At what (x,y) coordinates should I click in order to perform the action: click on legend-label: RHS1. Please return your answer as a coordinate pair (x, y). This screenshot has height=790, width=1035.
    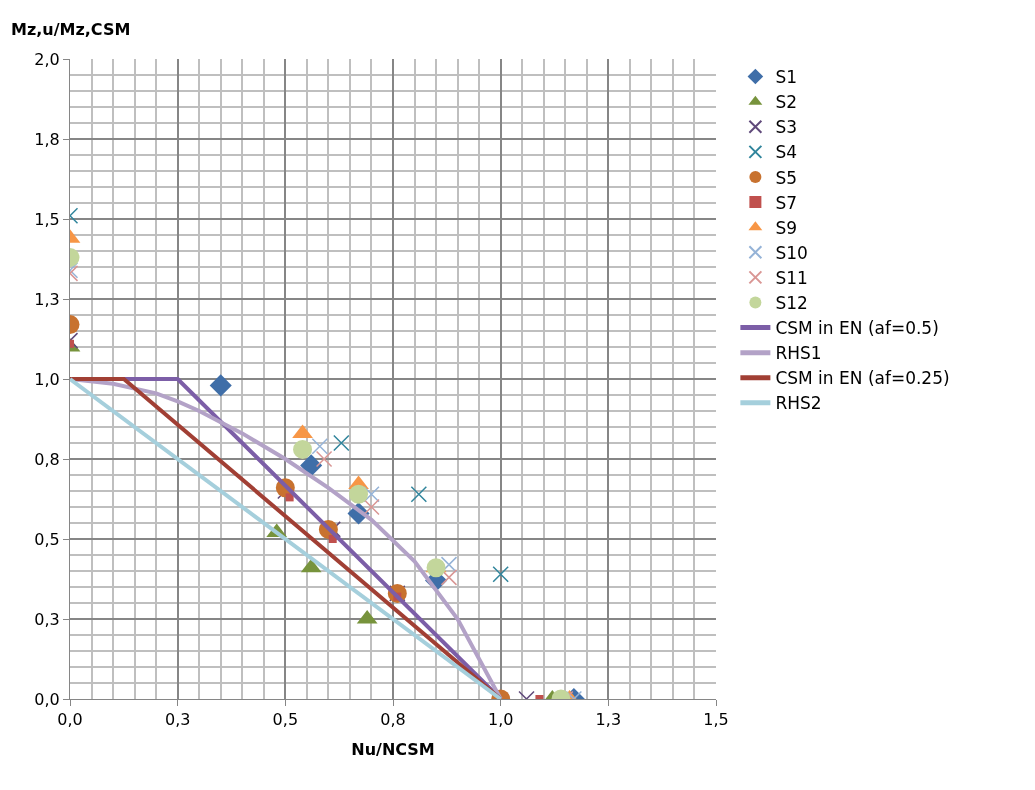
    Looking at the image, I should click on (798, 353).